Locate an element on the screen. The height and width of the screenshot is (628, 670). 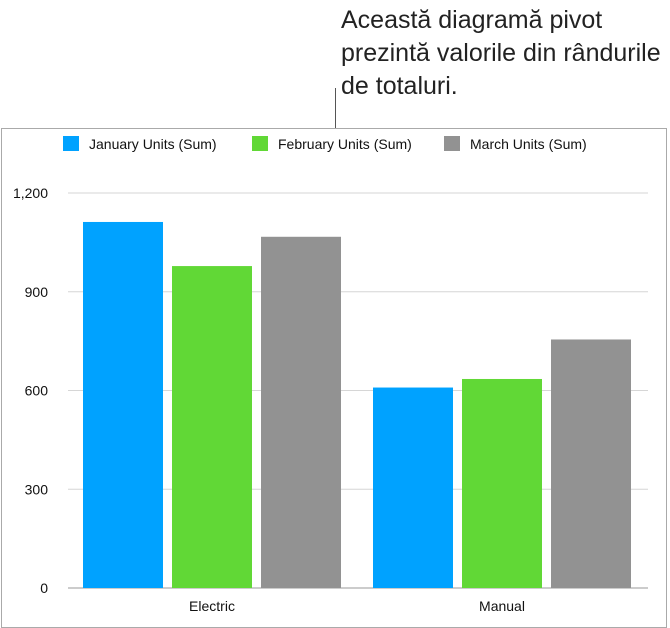
legend-label: March Units (Sum) is located at coordinates (528, 144).